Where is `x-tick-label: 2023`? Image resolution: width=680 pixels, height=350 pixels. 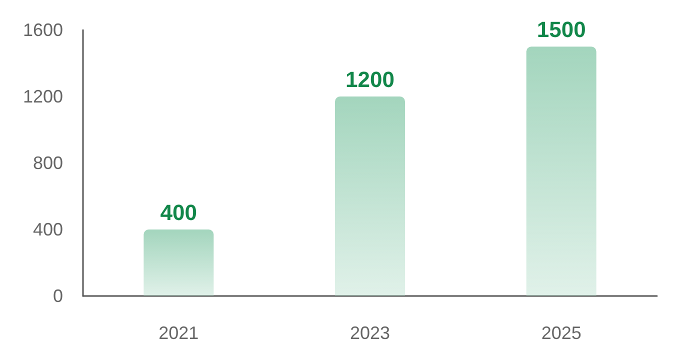 x-tick-label: 2023 is located at coordinates (370, 333).